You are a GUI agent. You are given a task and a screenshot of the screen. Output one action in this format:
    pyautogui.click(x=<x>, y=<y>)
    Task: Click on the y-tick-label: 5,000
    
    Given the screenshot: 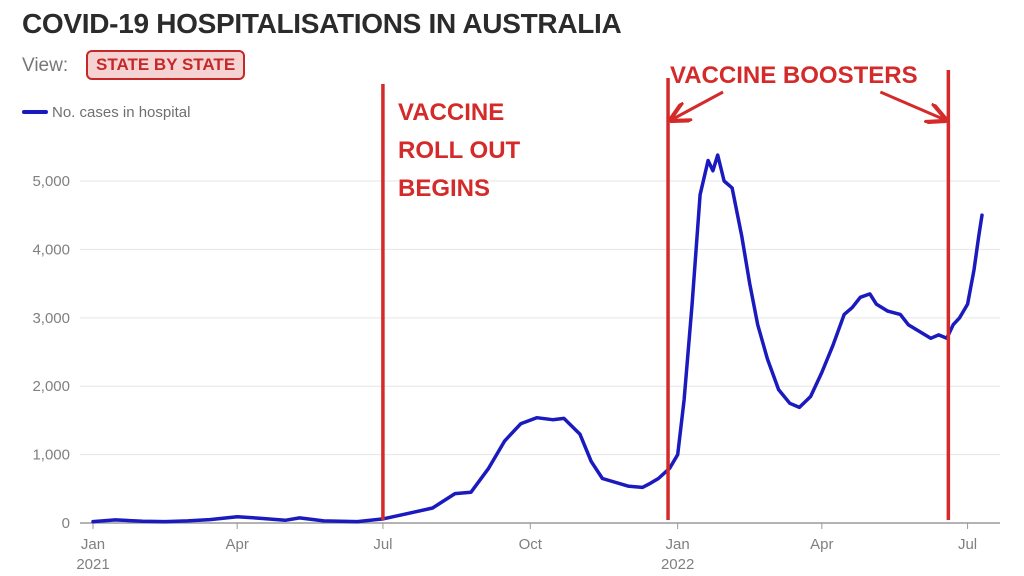 What is the action you would take?
    pyautogui.click(x=51, y=181)
    